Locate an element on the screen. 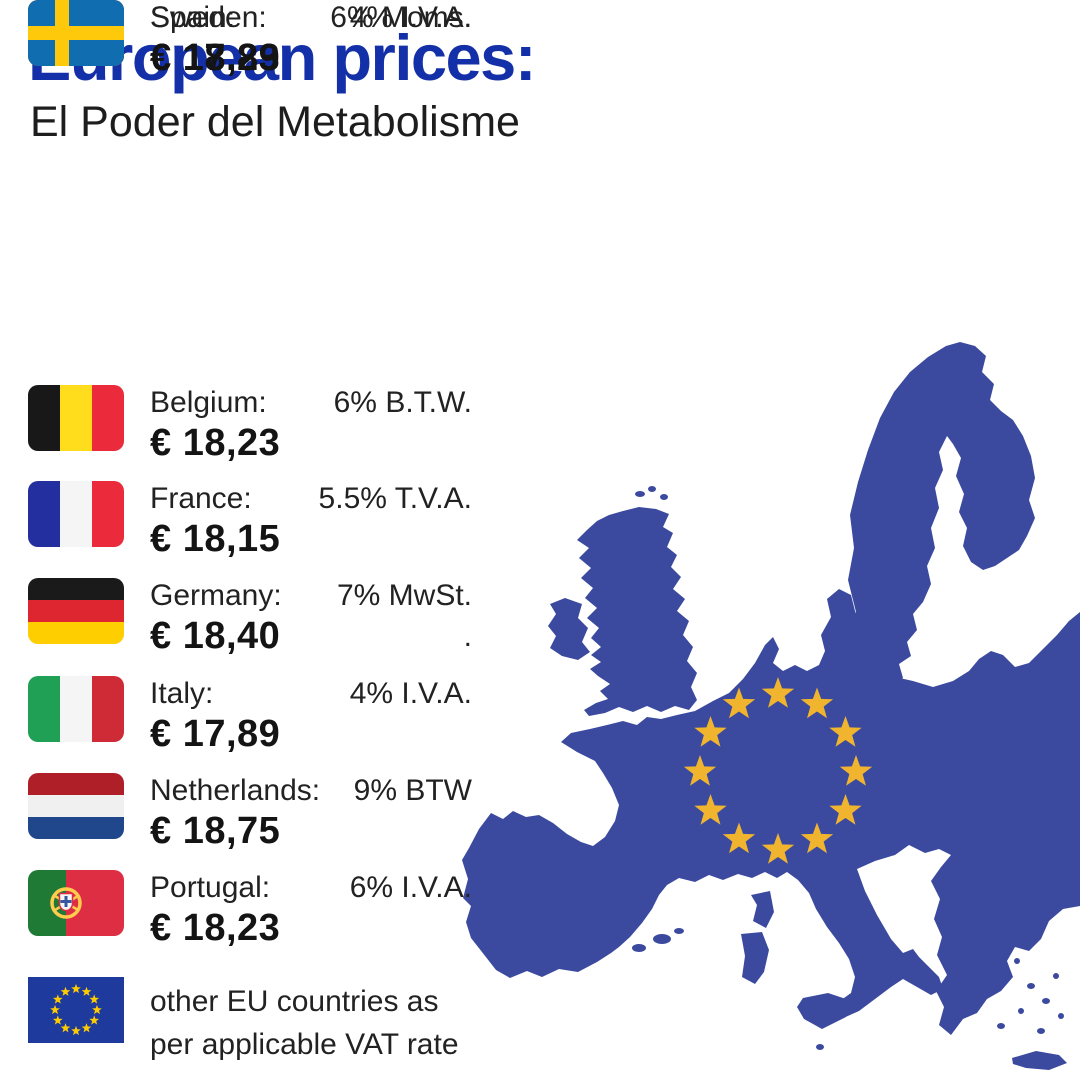 This screenshot has height=1080, width=1080. vat-label: 9% BTW is located at coordinates (412, 790).